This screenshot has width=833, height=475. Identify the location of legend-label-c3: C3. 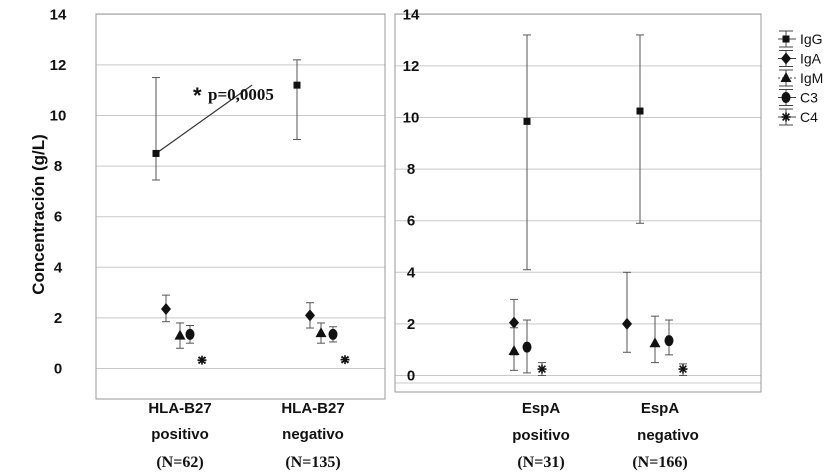
(809, 98).